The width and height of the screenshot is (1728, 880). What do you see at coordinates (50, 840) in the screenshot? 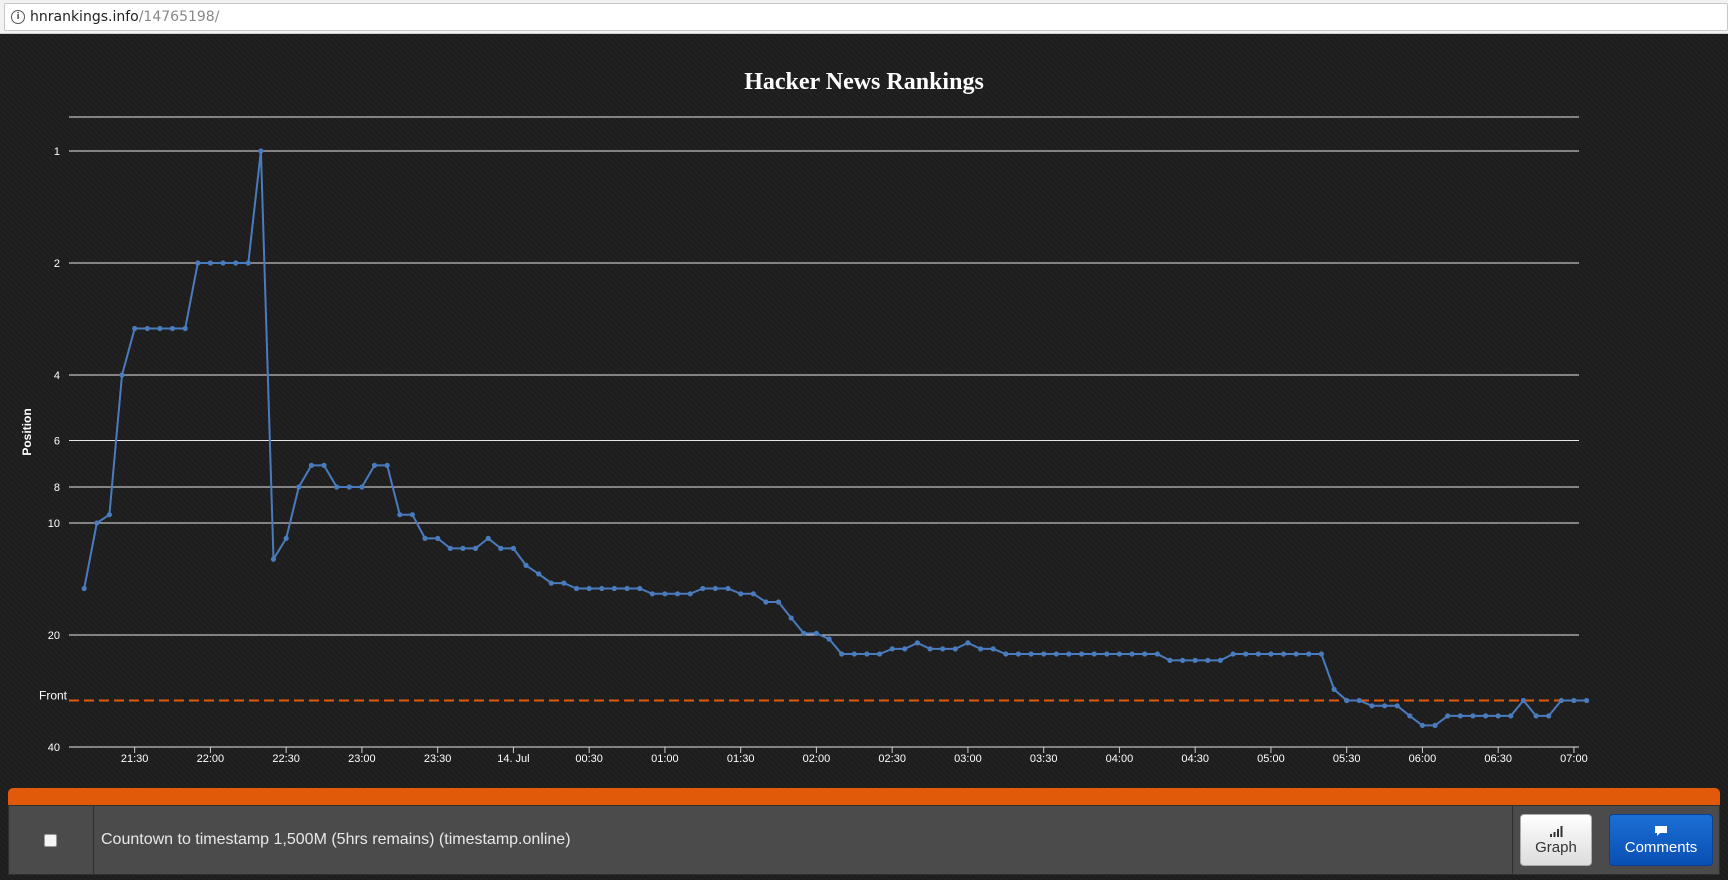
I see `story-checkbox` at bounding box center [50, 840].